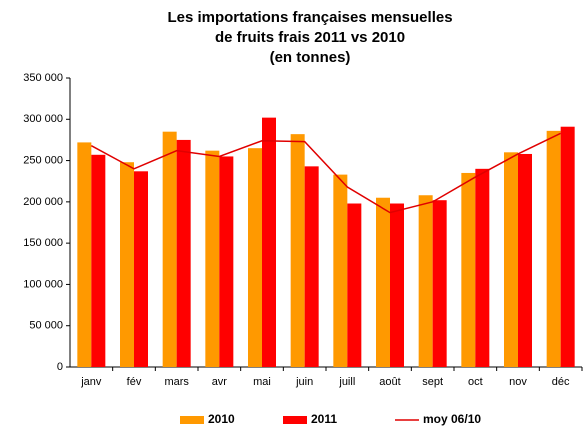 The width and height of the screenshot is (587, 430). I want to click on y-tick-label: 300 000, so click(43, 119).